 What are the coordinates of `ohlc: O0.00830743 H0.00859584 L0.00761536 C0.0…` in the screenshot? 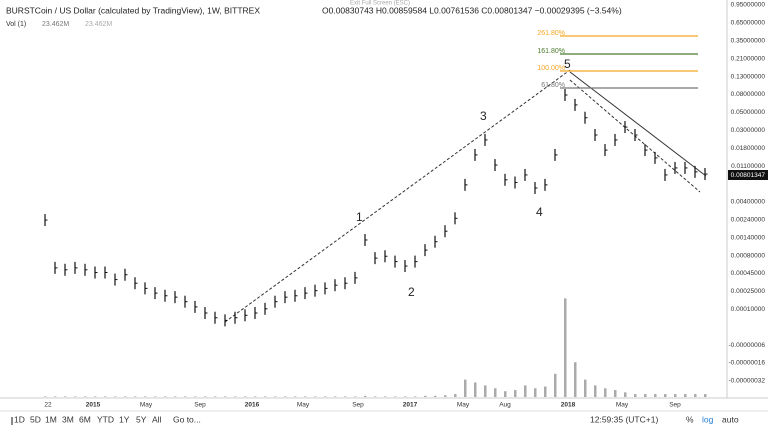 It's located at (472, 10).